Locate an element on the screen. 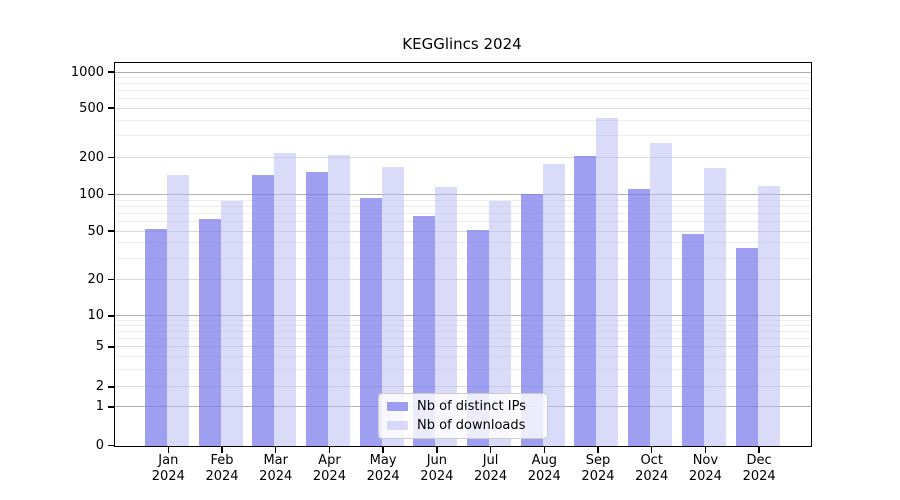  x-tick-mark-feb is located at coordinates (222, 450).